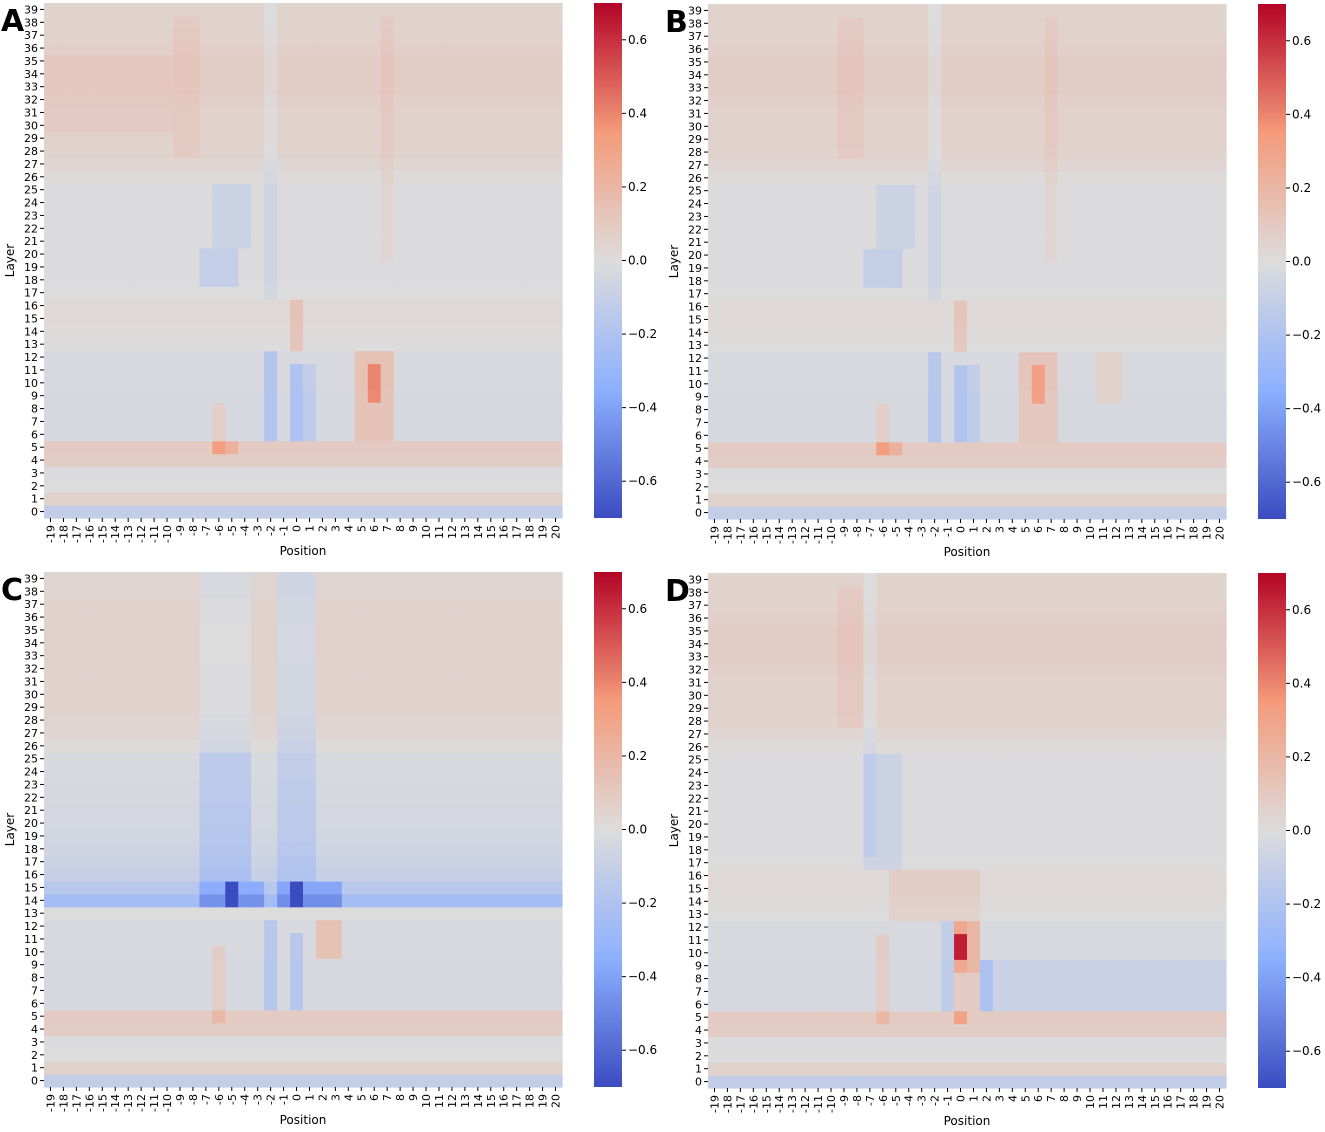 The width and height of the screenshot is (1325, 1132). What do you see at coordinates (698, 474) in the screenshot?
I see `y-tick-label: 3` at bounding box center [698, 474].